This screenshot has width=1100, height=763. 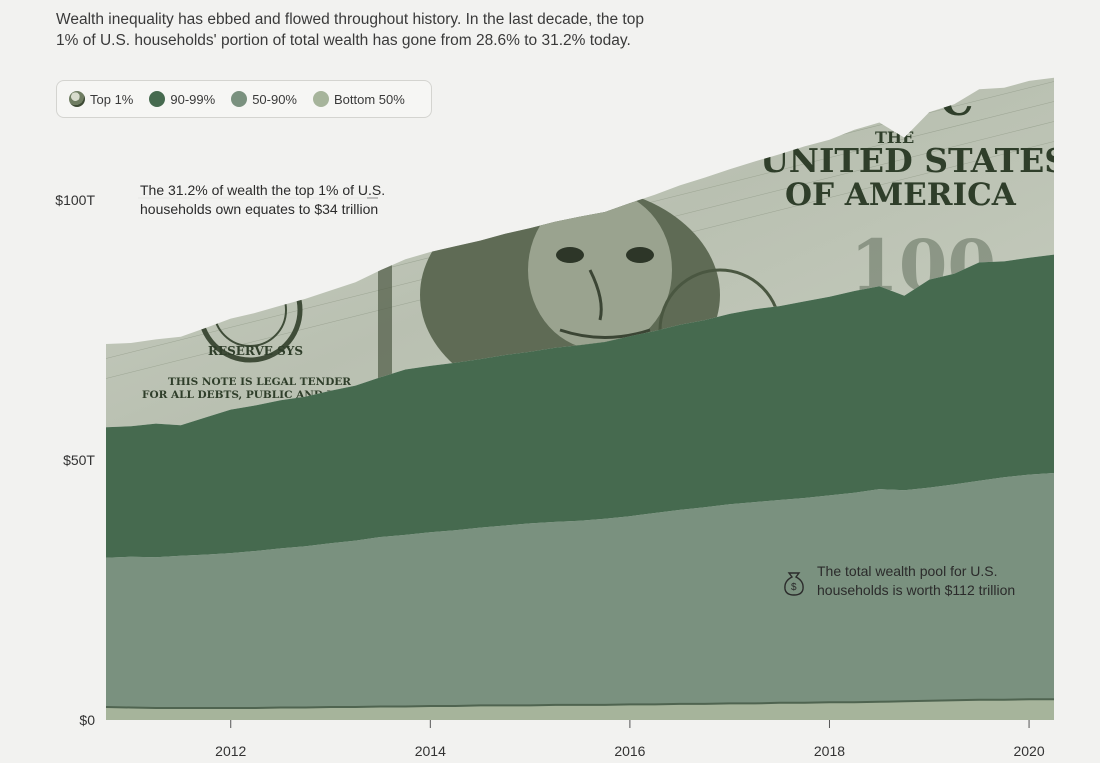 What do you see at coordinates (87, 720) in the screenshot?
I see `y-tick-label: $0` at bounding box center [87, 720].